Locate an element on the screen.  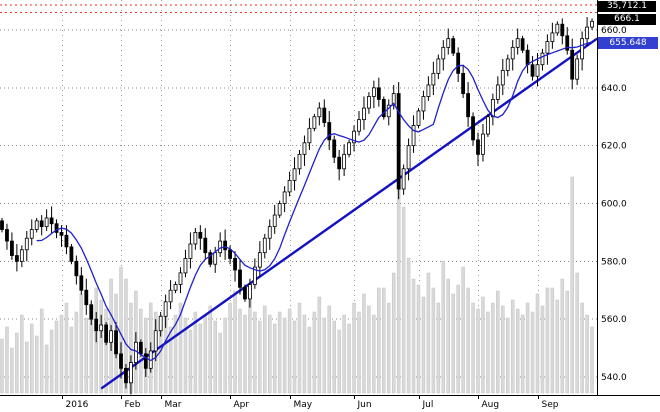
svg-text: Feb is located at coordinates (133, 405).